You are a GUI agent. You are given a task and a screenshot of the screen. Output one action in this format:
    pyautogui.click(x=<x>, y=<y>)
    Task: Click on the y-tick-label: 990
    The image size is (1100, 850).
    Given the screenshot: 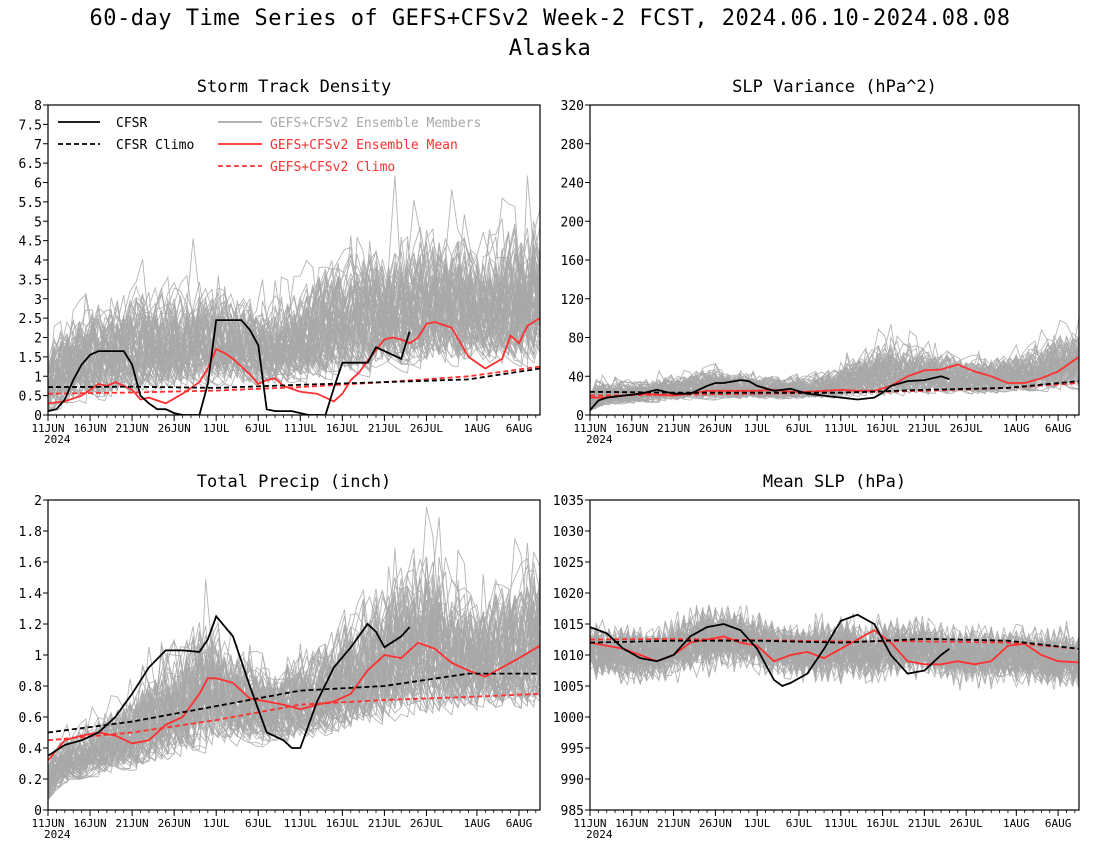 What is the action you would take?
    pyautogui.click(x=572, y=780)
    